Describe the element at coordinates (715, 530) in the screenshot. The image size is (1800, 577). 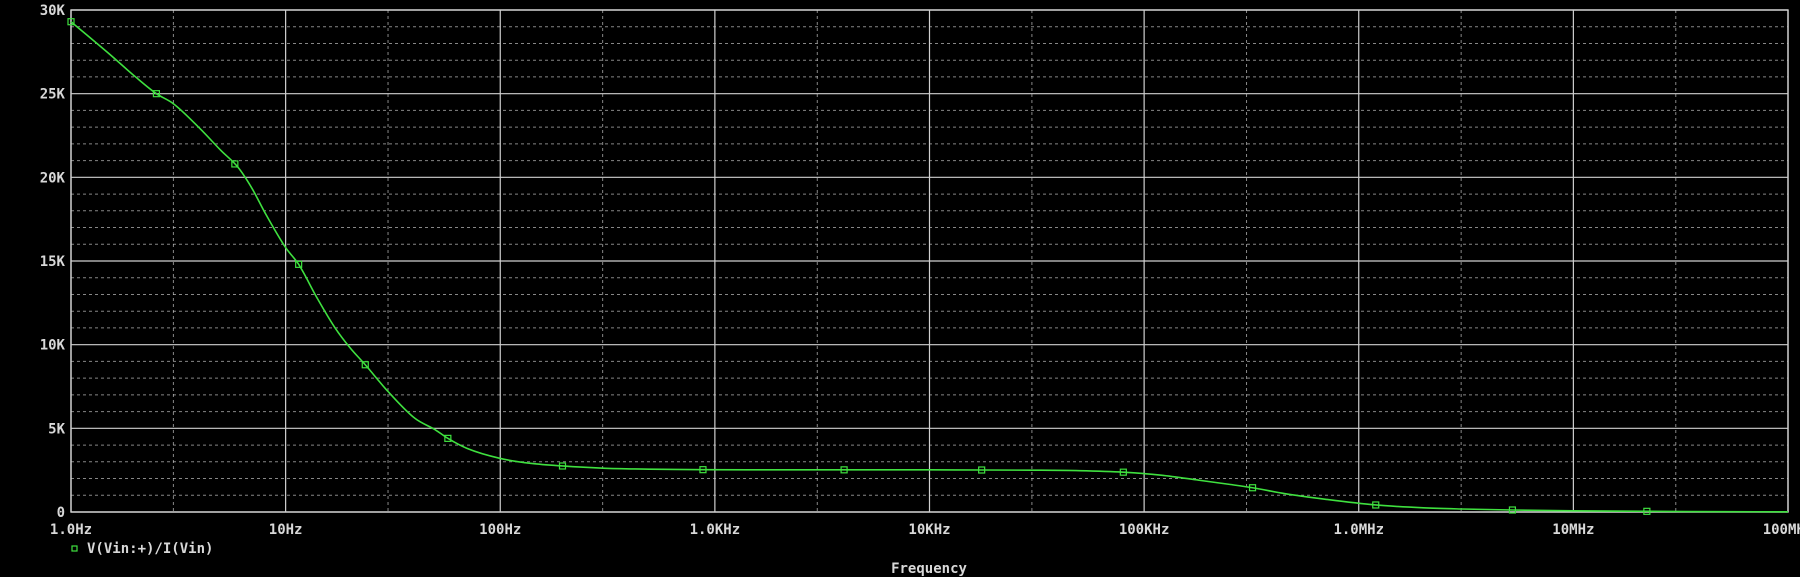
I see `x-tick-label: 1.0KHz` at that location.